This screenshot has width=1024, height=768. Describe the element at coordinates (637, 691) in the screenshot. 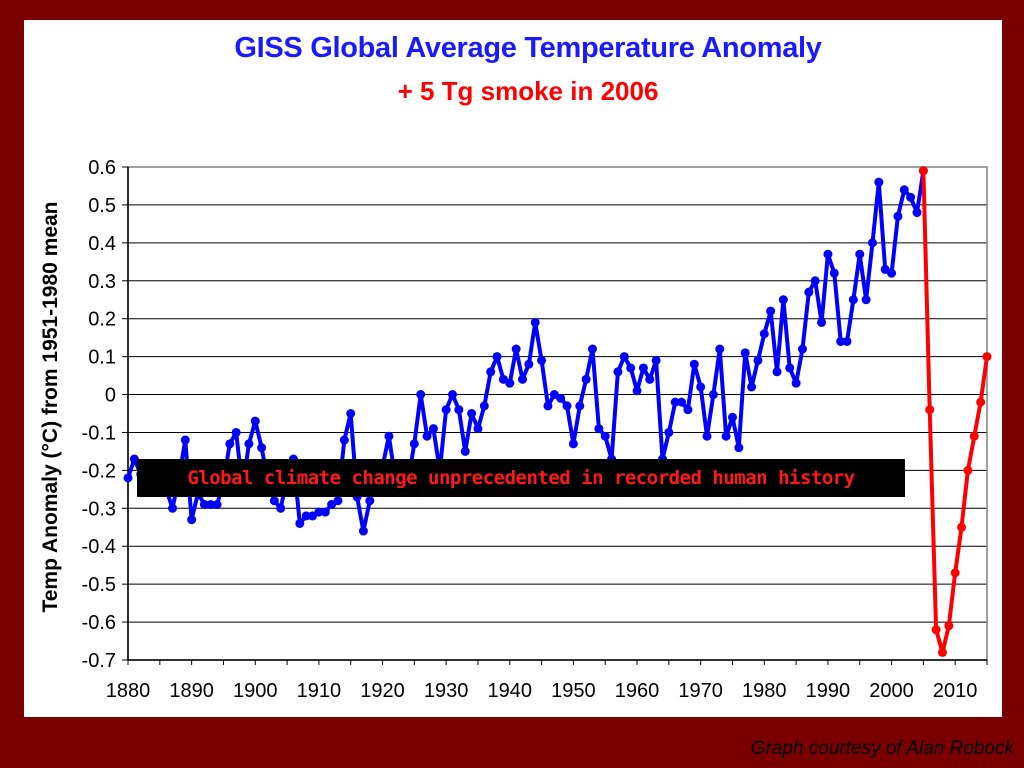

I see `x-tick-label: 1960` at that location.